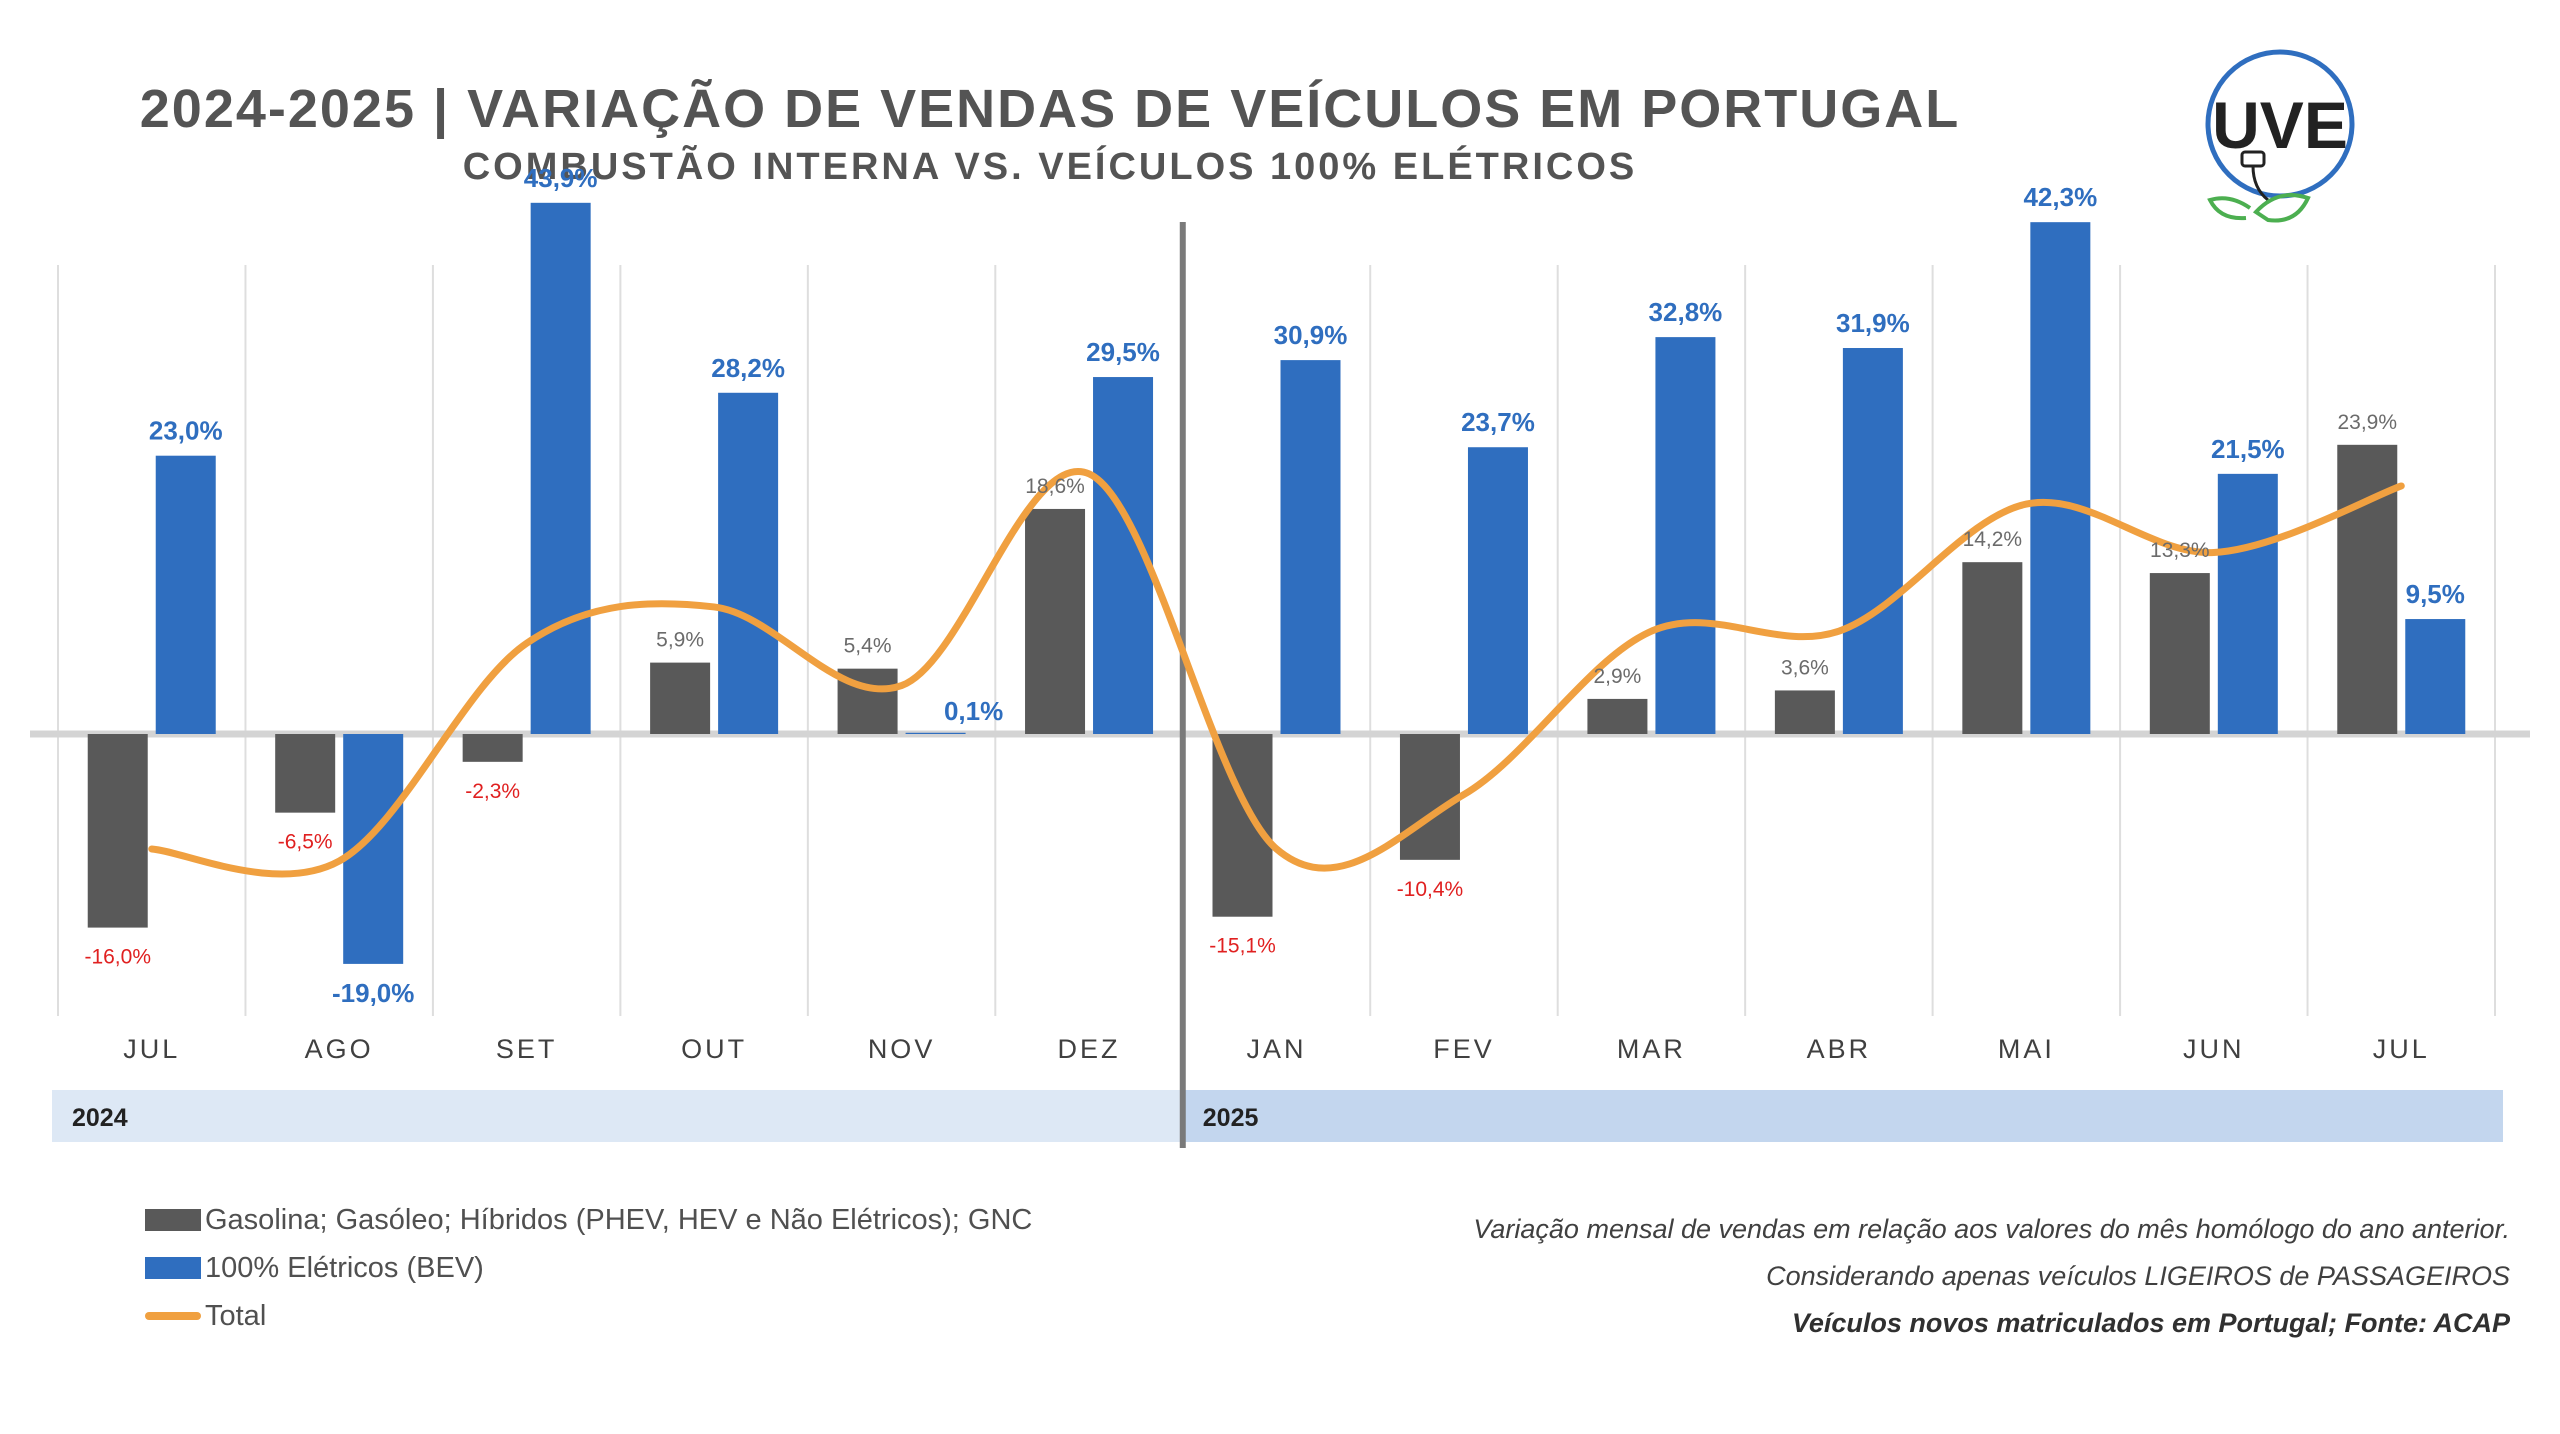 The height and width of the screenshot is (1434, 2560). Describe the element at coordinates (588, 1316) in the screenshot. I see `legend-item-total: Total` at that location.